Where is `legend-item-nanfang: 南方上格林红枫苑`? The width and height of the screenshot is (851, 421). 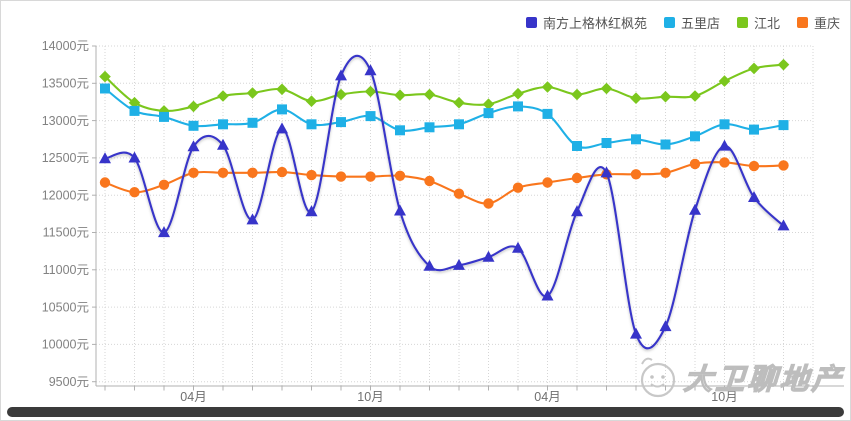 legend-item-nanfang: 南方上格林红枫苑 is located at coordinates (586, 22).